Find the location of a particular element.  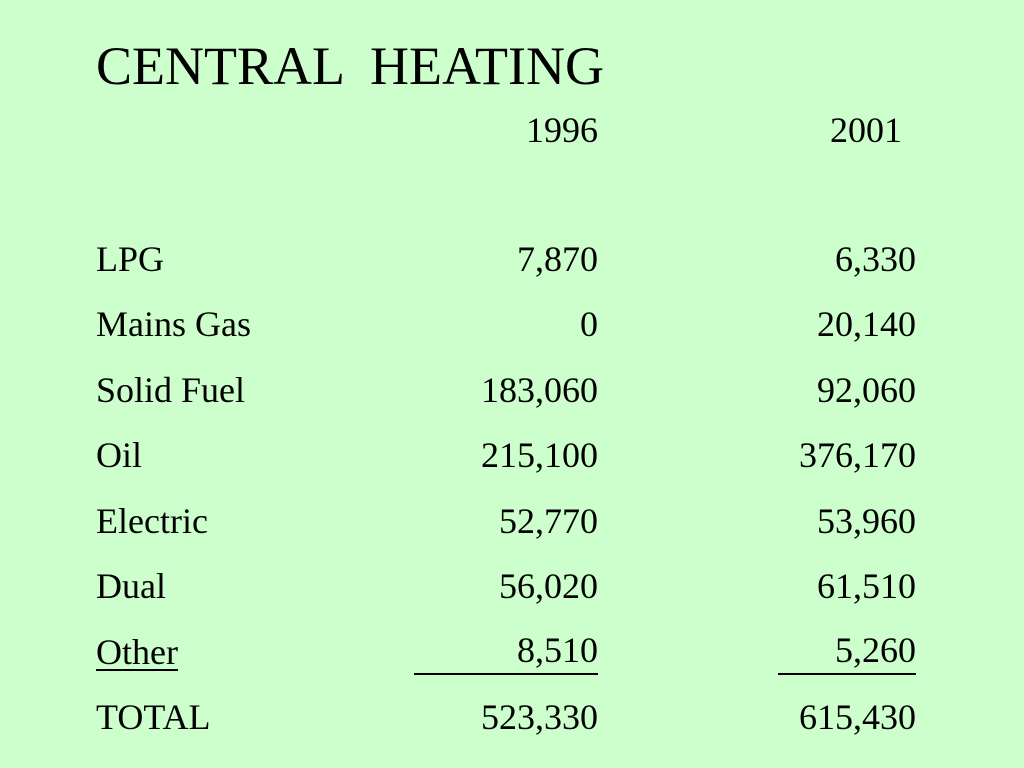

column-header-1996: 1996 is located at coordinates (562, 130).